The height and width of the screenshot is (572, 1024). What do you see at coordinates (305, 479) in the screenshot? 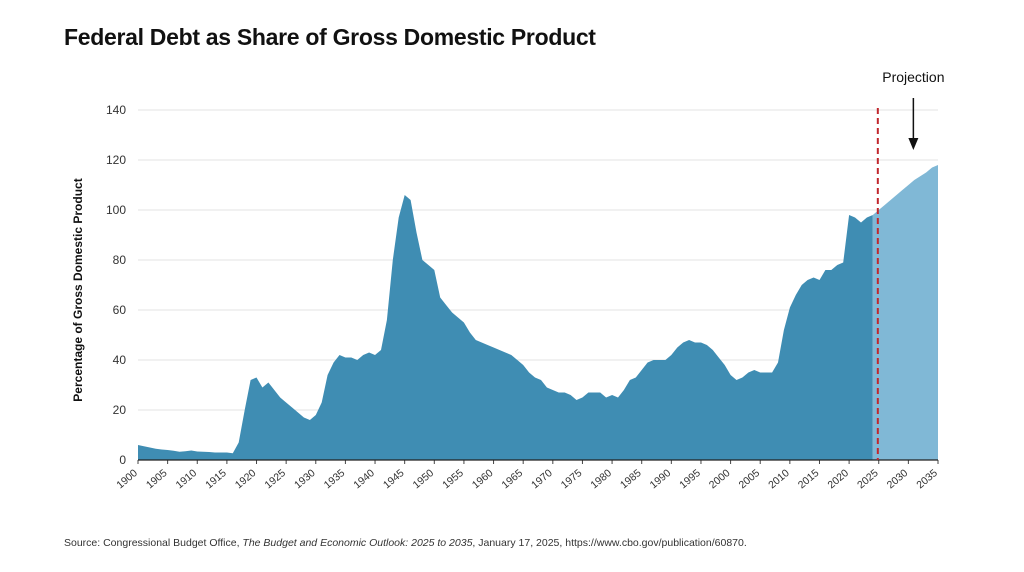
I see `x-tick-1930: 1930` at bounding box center [305, 479].